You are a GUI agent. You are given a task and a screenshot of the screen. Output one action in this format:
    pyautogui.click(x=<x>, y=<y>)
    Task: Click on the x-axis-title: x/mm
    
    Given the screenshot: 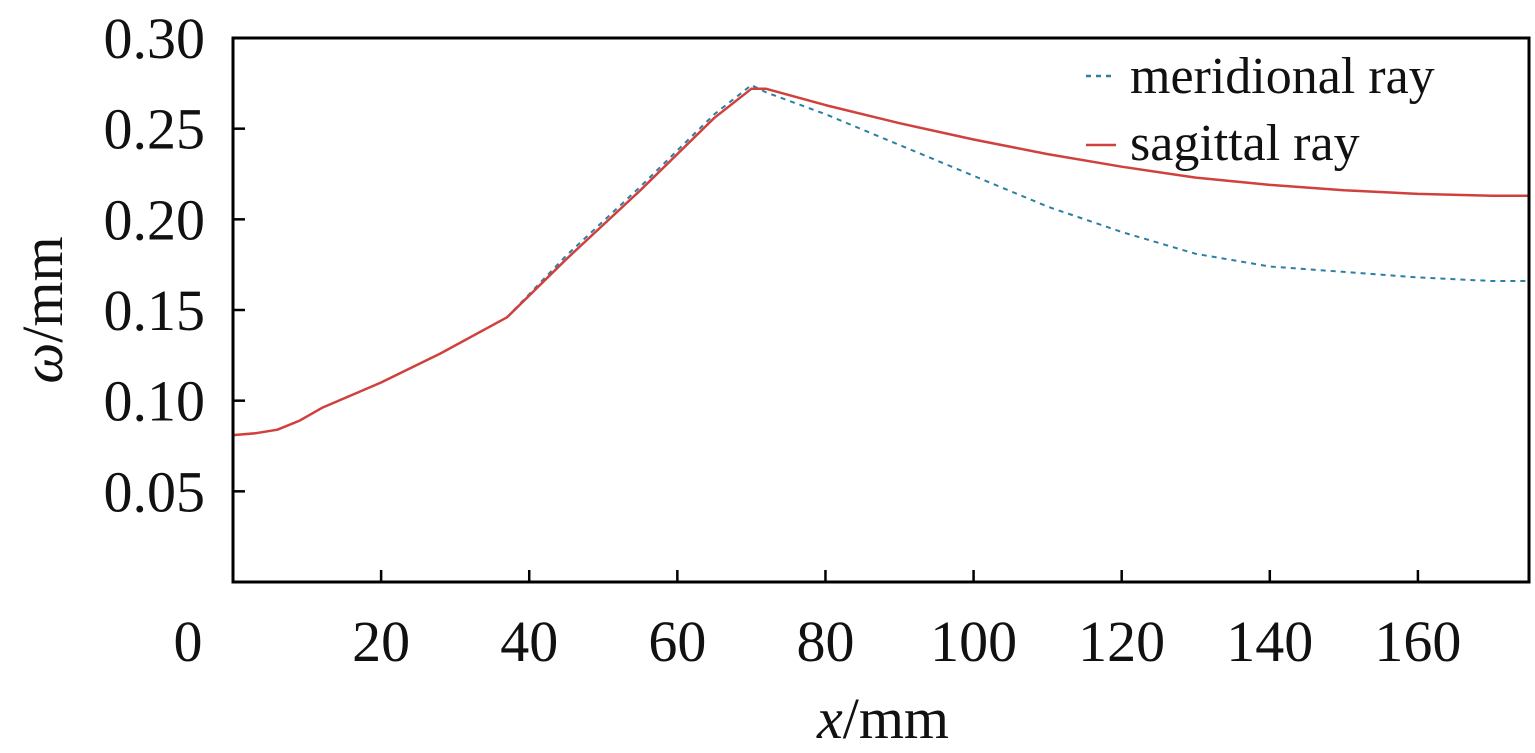 What is the action you would take?
    pyautogui.click(x=882, y=718)
    